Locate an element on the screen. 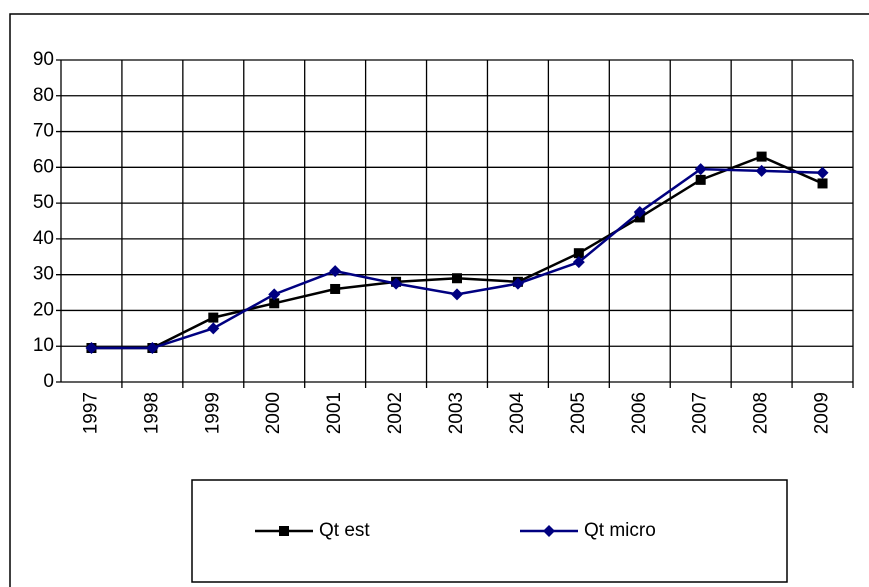 The height and width of the screenshot is (587, 869). y-tick-label: 70 is located at coordinates (43, 131).